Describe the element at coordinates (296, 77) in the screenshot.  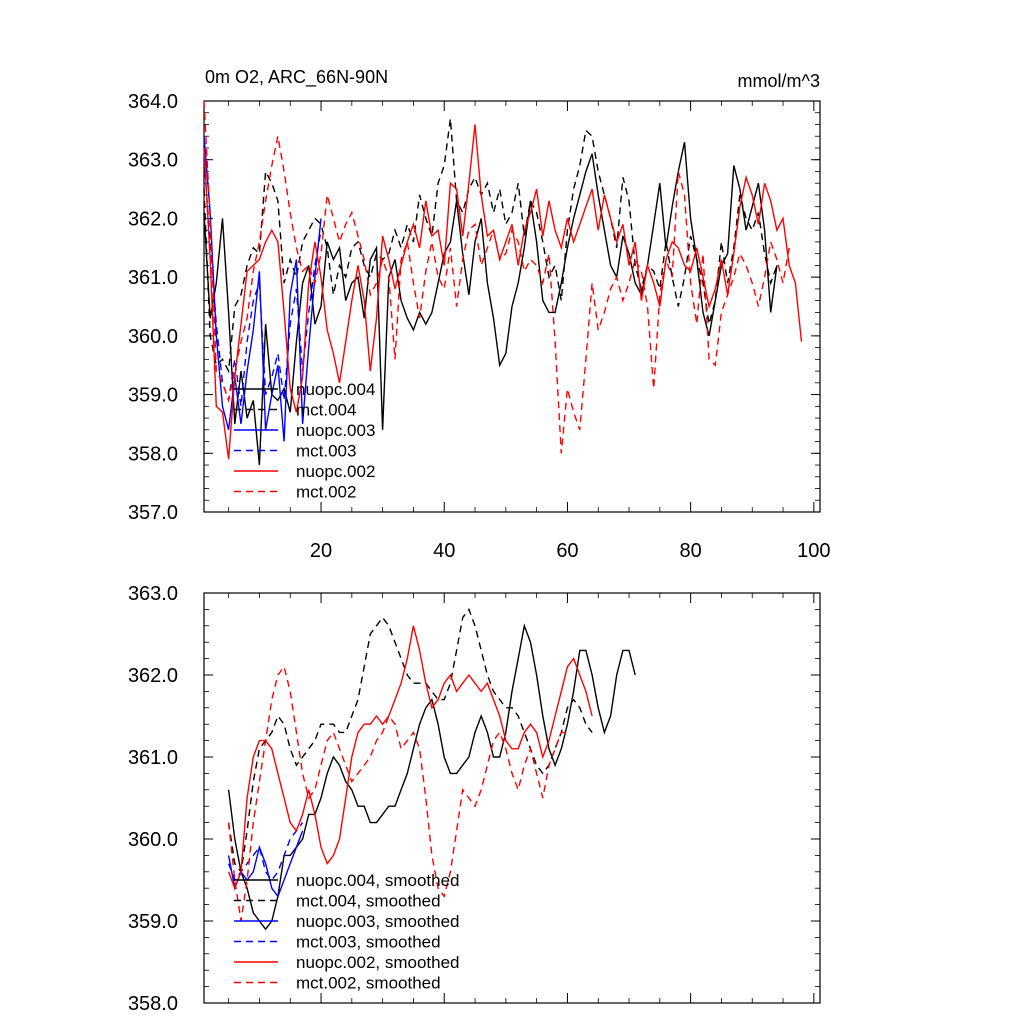
I see `top-panel-title: 0m O2, ARC_66N-90N` at that location.